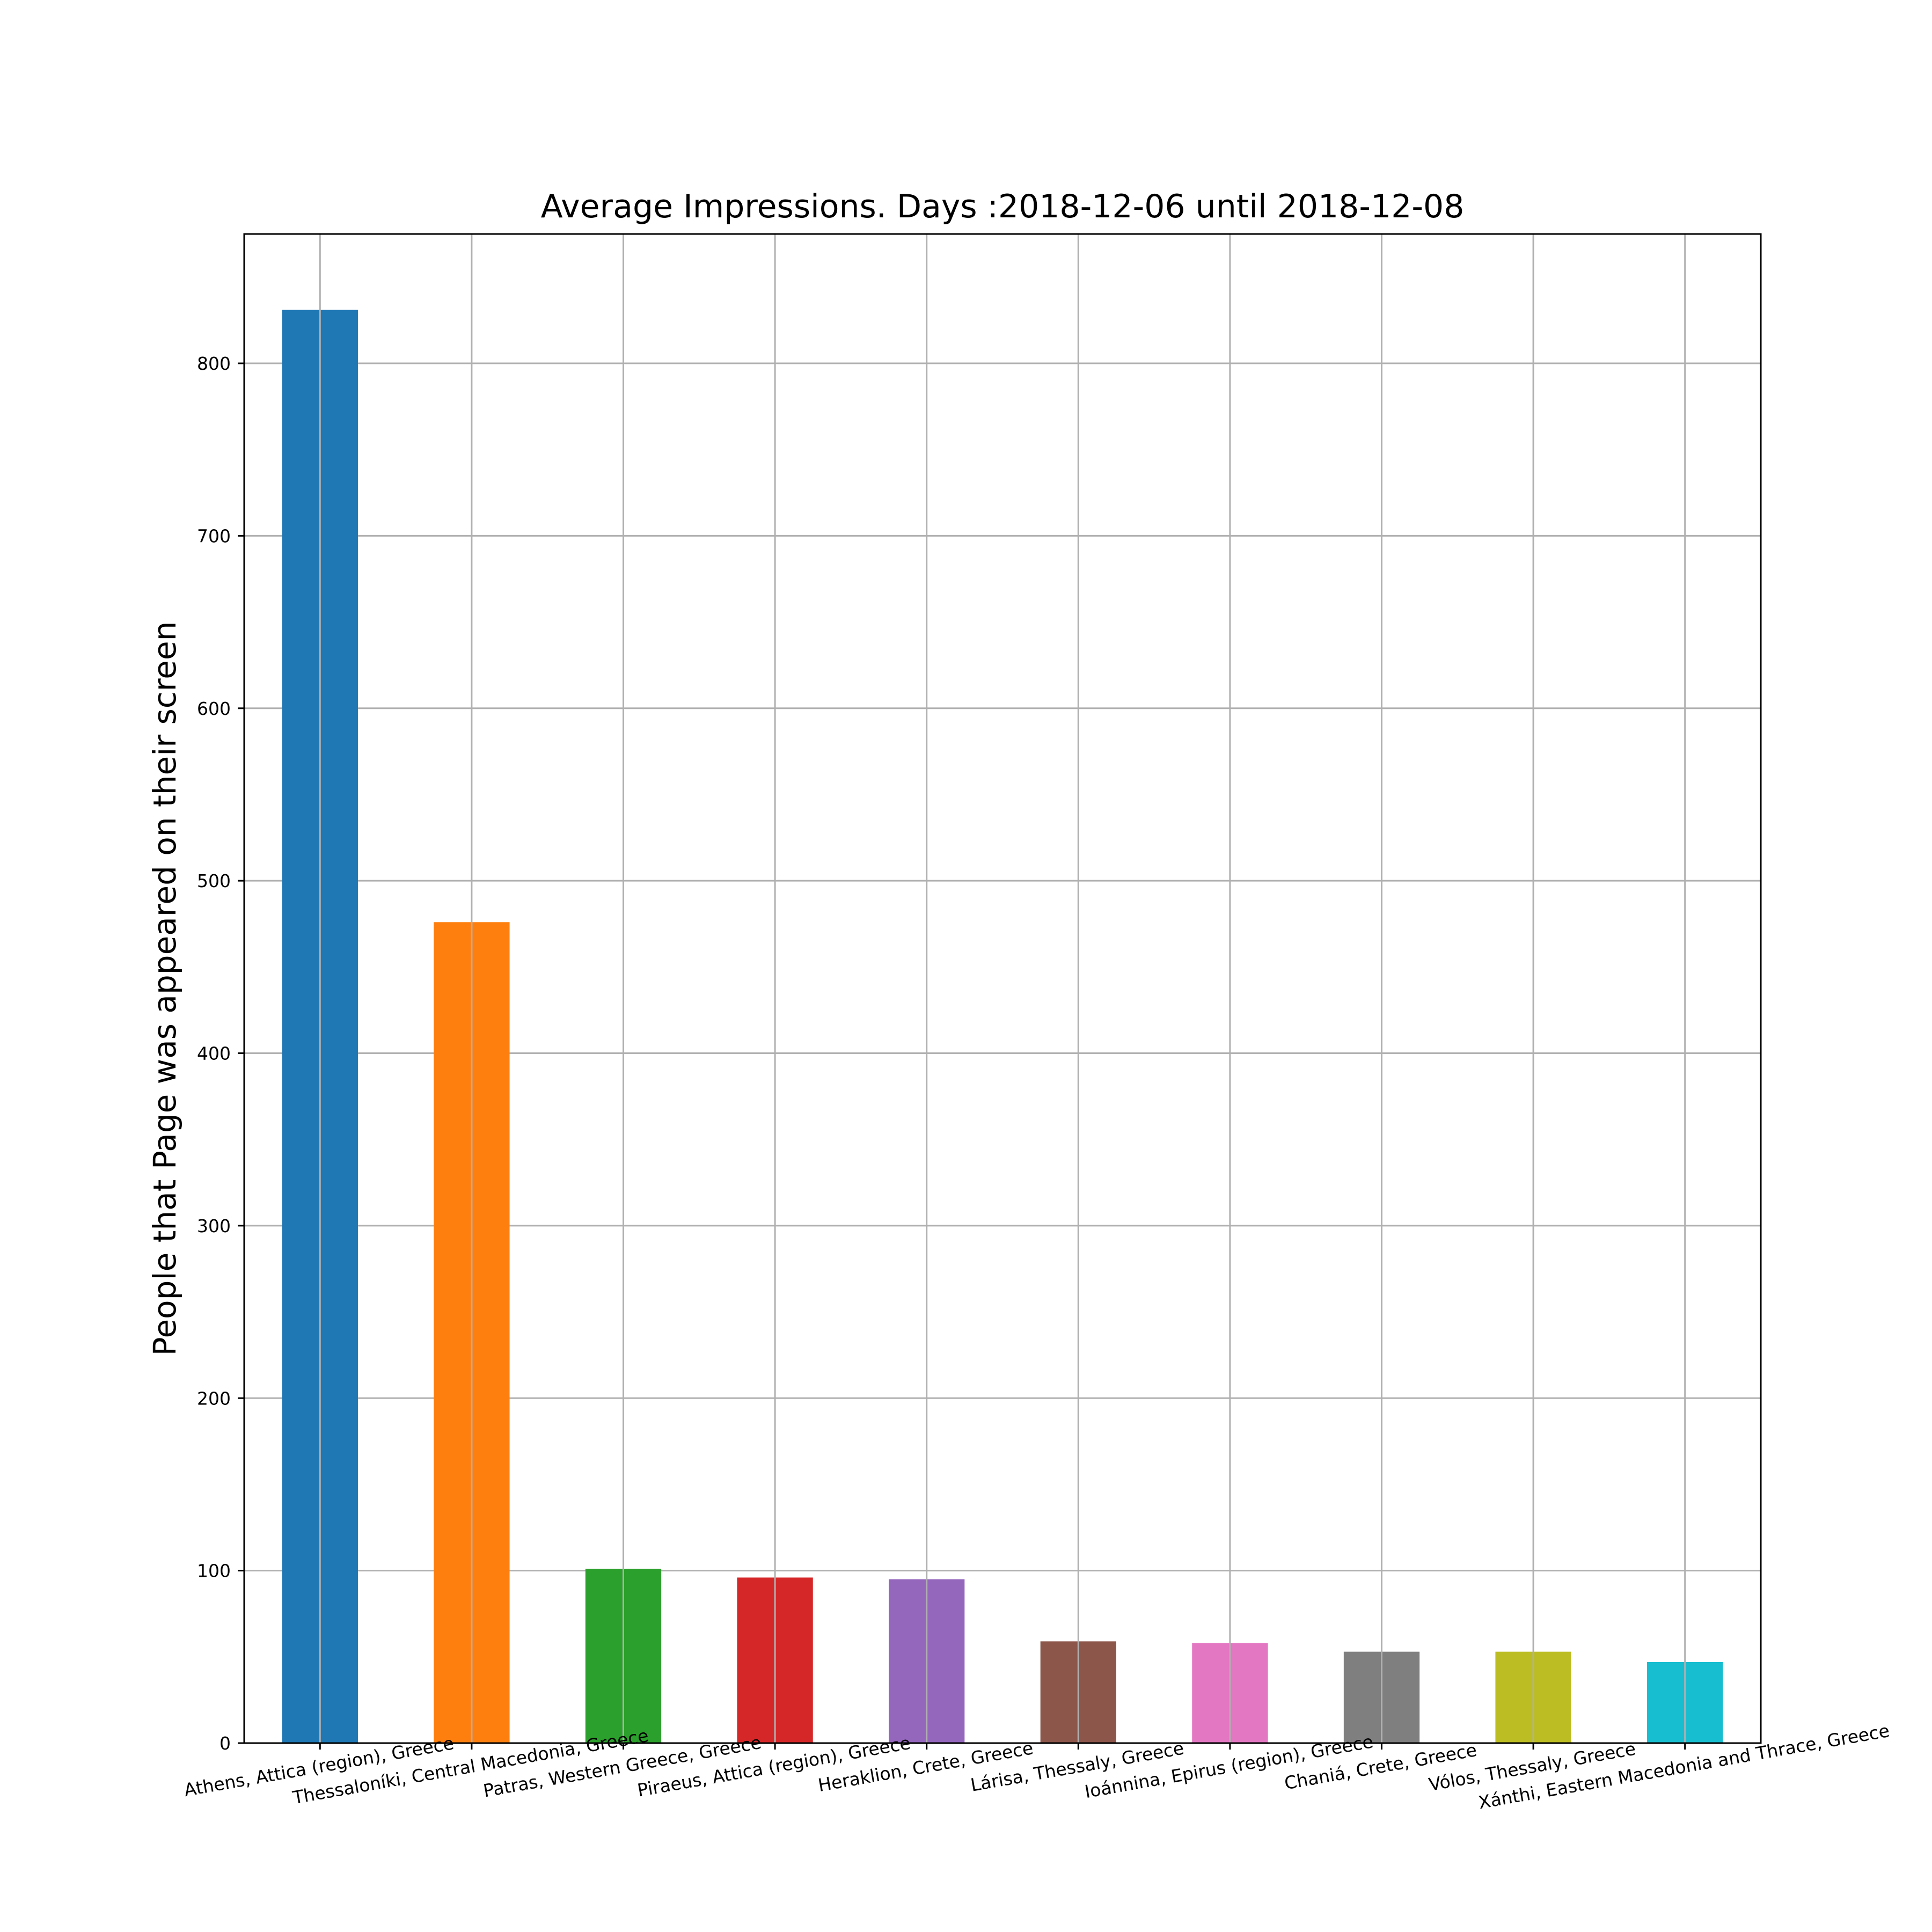 This screenshot has width=1932, height=1932. Describe the element at coordinates (214, 1053) in the screenshot. I see `y-tick-label: 400` at that location.